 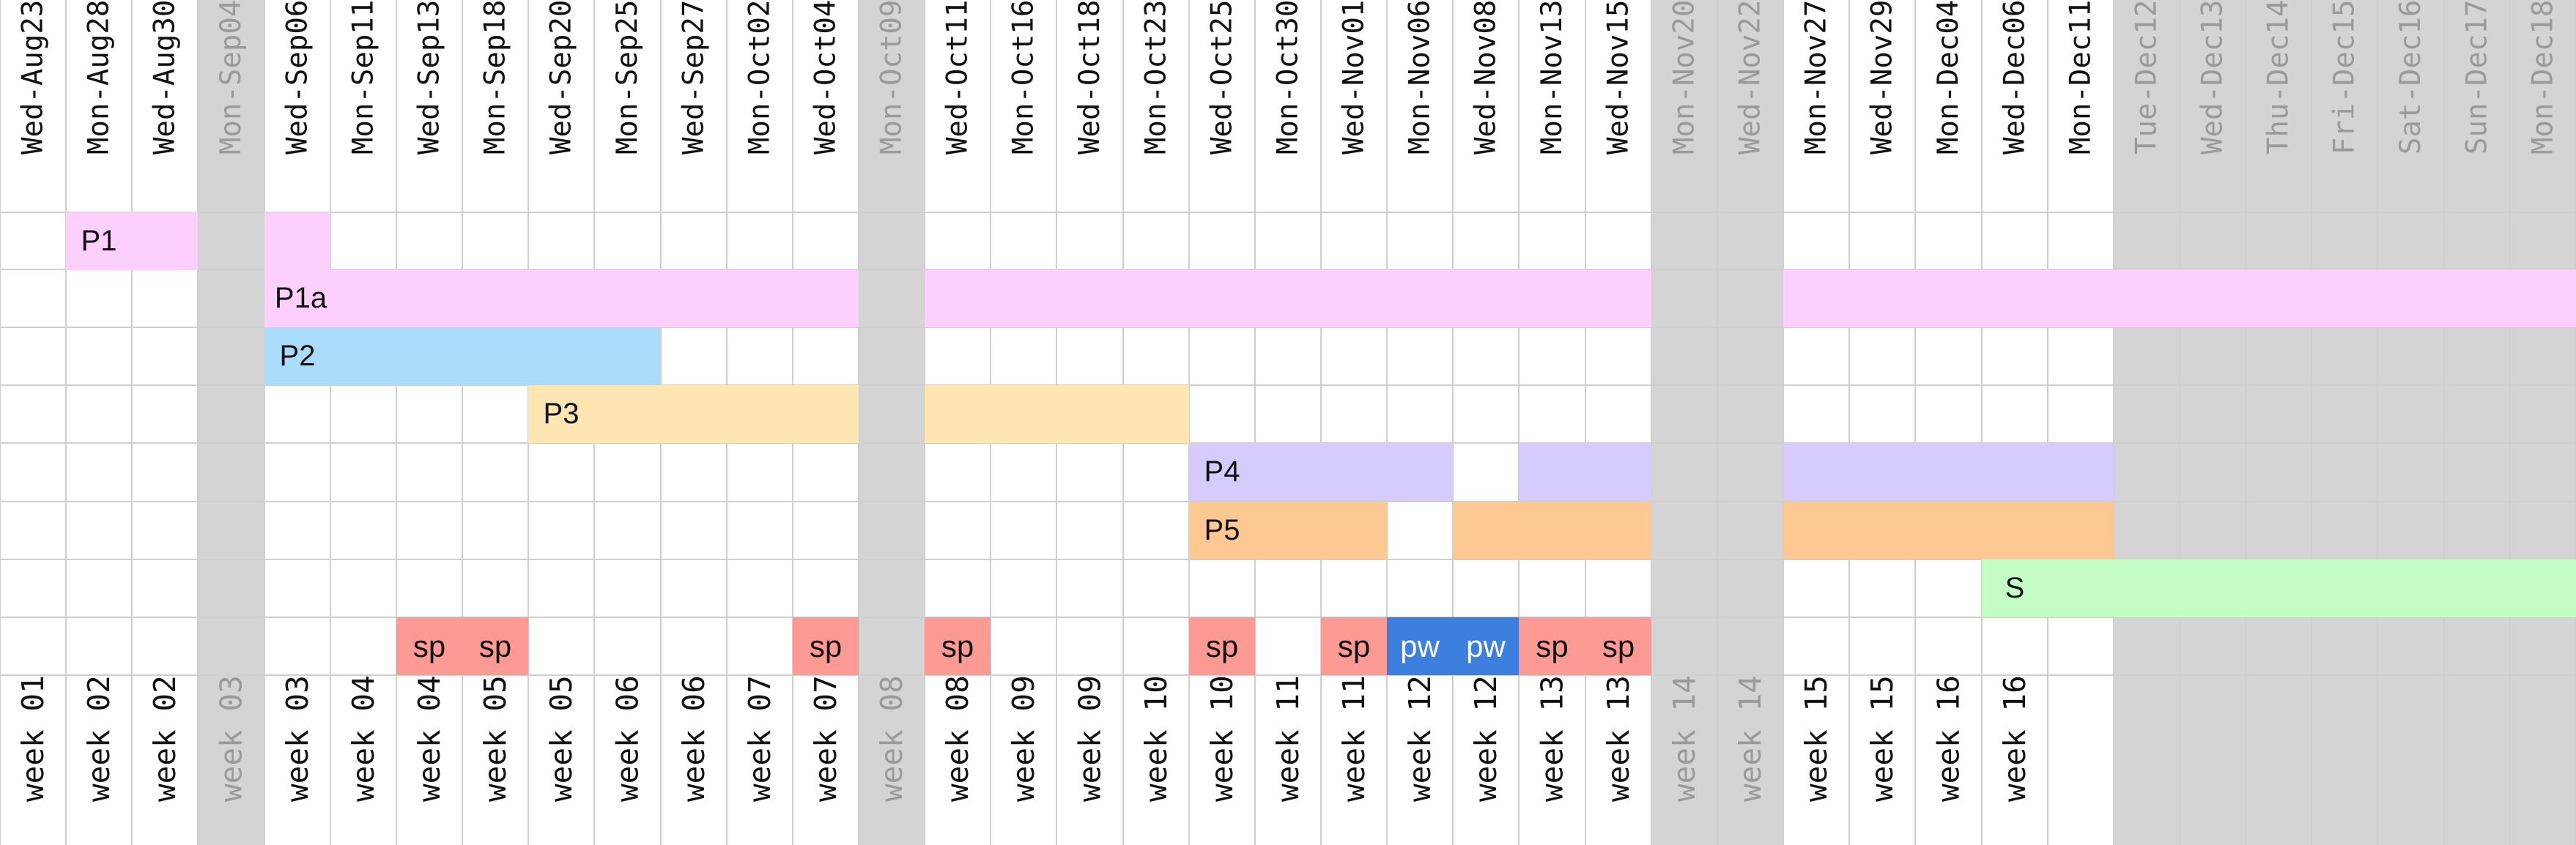 I want to click on week-label: week 08, so click(x=957, y=738).